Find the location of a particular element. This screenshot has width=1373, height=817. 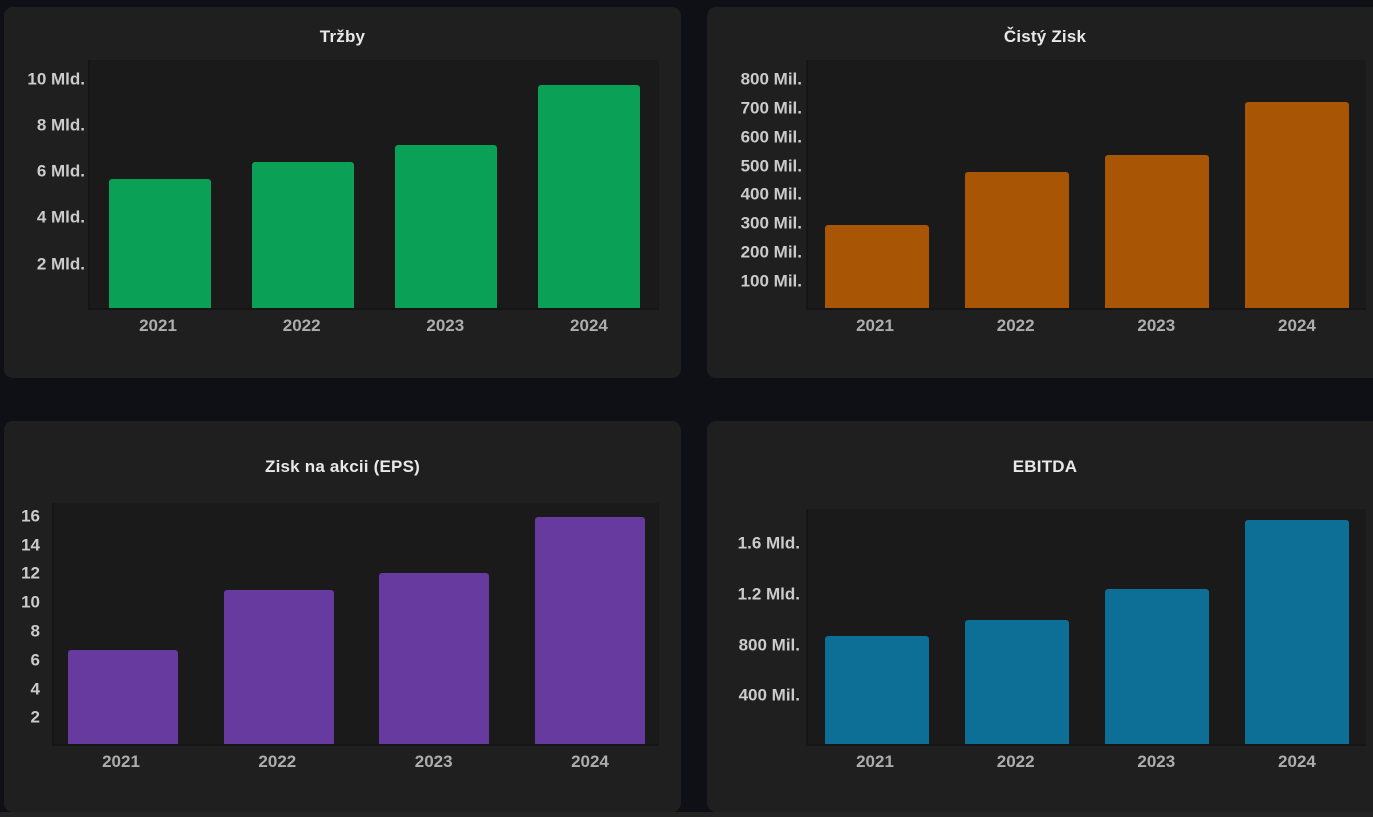

y-axis-tick-label: 300 Mil. is located at coordinates (771, 223).